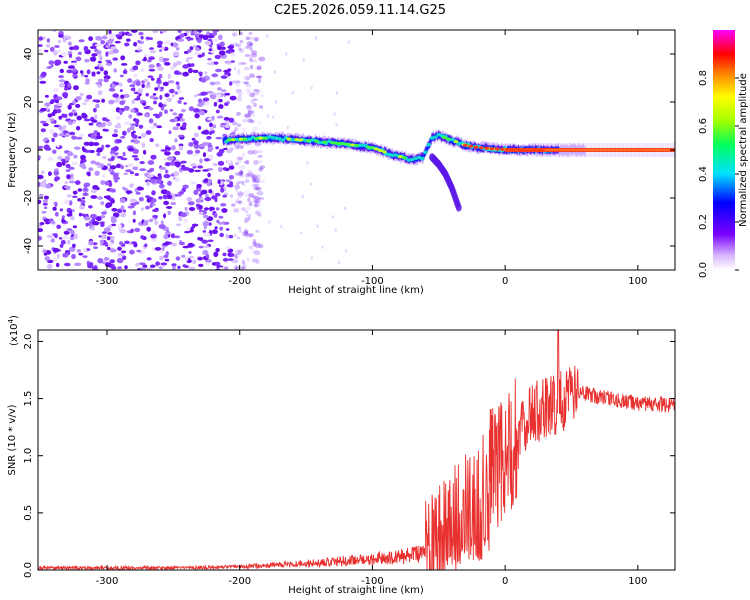 The width and height of the screenshot is (750, 600). What do you see at coordinates (14, 317) in the screenshot?
I see `snr-scale-close: )` at bounding box center [14, 317].